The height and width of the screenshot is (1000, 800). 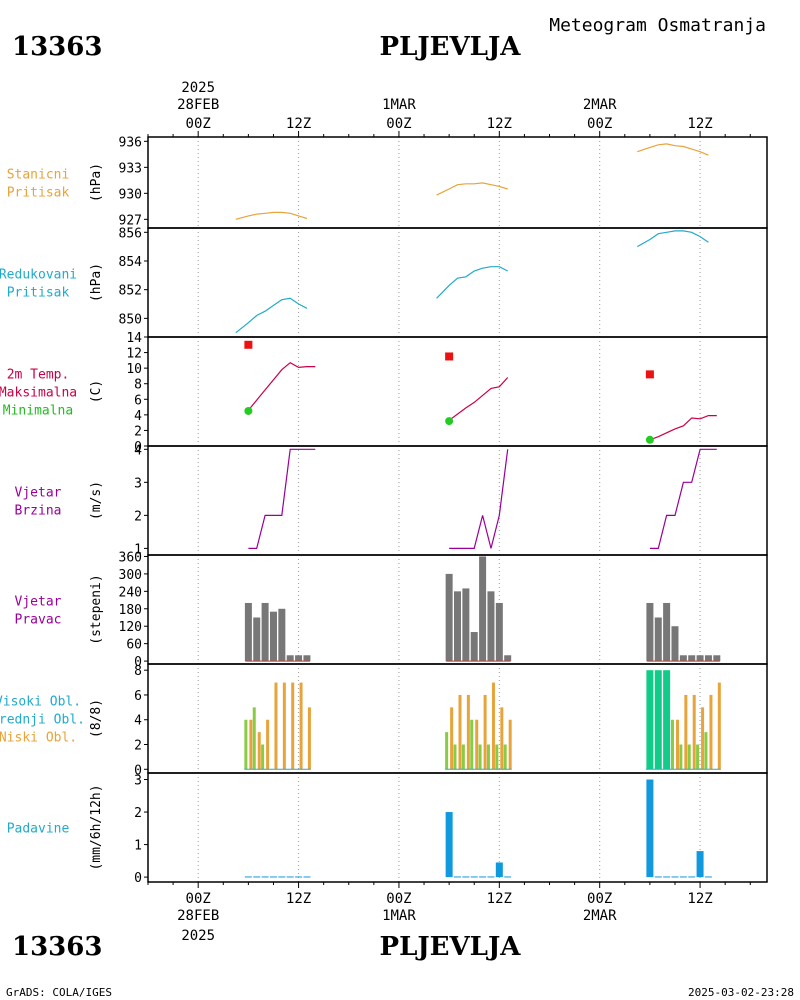 I want to click on station-name-top: PLJEVLJA, so click(x=451, y=47).